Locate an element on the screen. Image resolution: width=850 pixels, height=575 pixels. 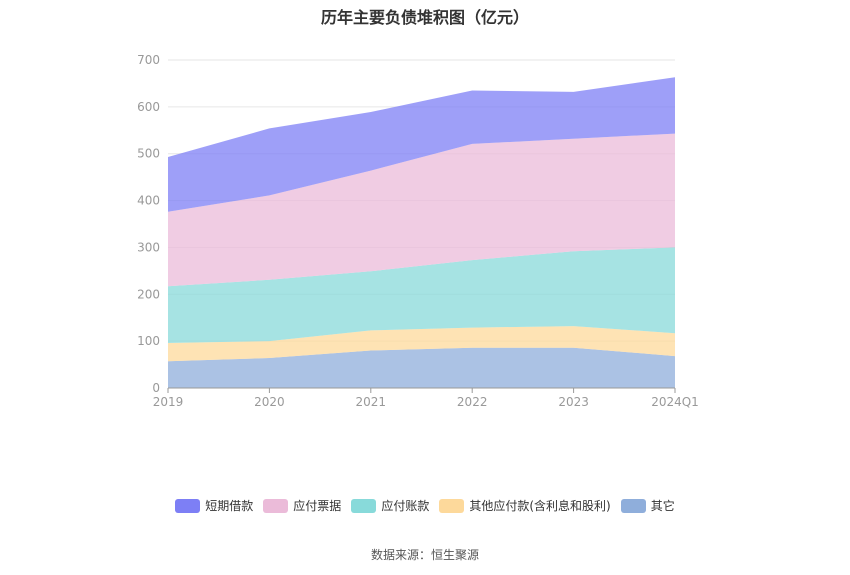
legend: 短期借款 应付票据 应付账款 其他应付款(含利息和股利) 其它 is located at coordinates (425, 505).